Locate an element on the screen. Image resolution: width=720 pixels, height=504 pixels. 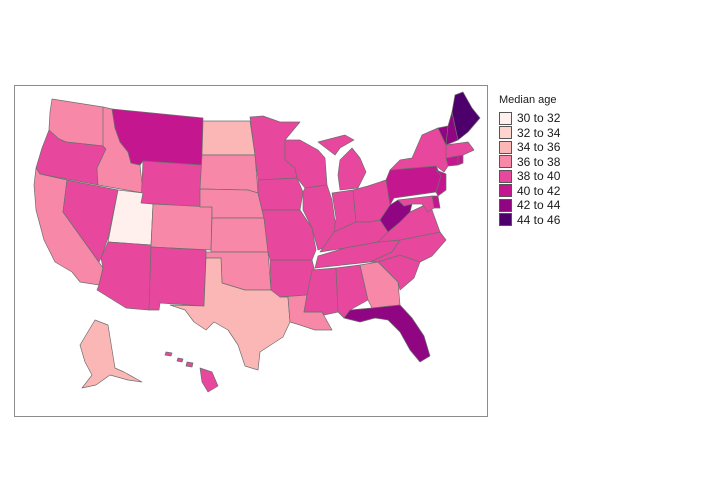
state-iowa is located at coordinates (280, 194).